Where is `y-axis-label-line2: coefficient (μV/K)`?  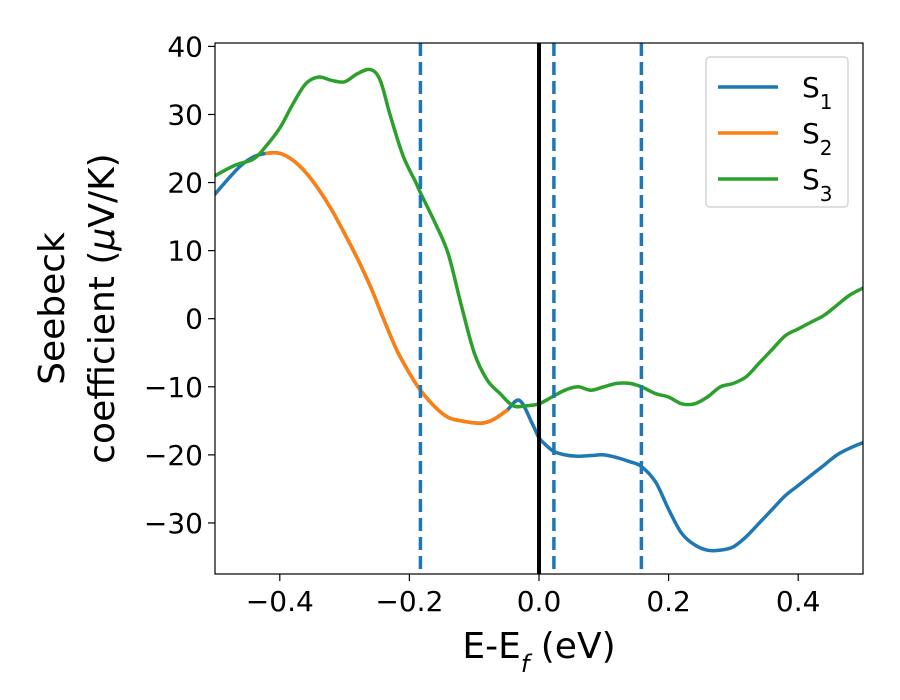
y-axis-label-line2: coefficient (μV/K) is located at coordinates (102, 308).